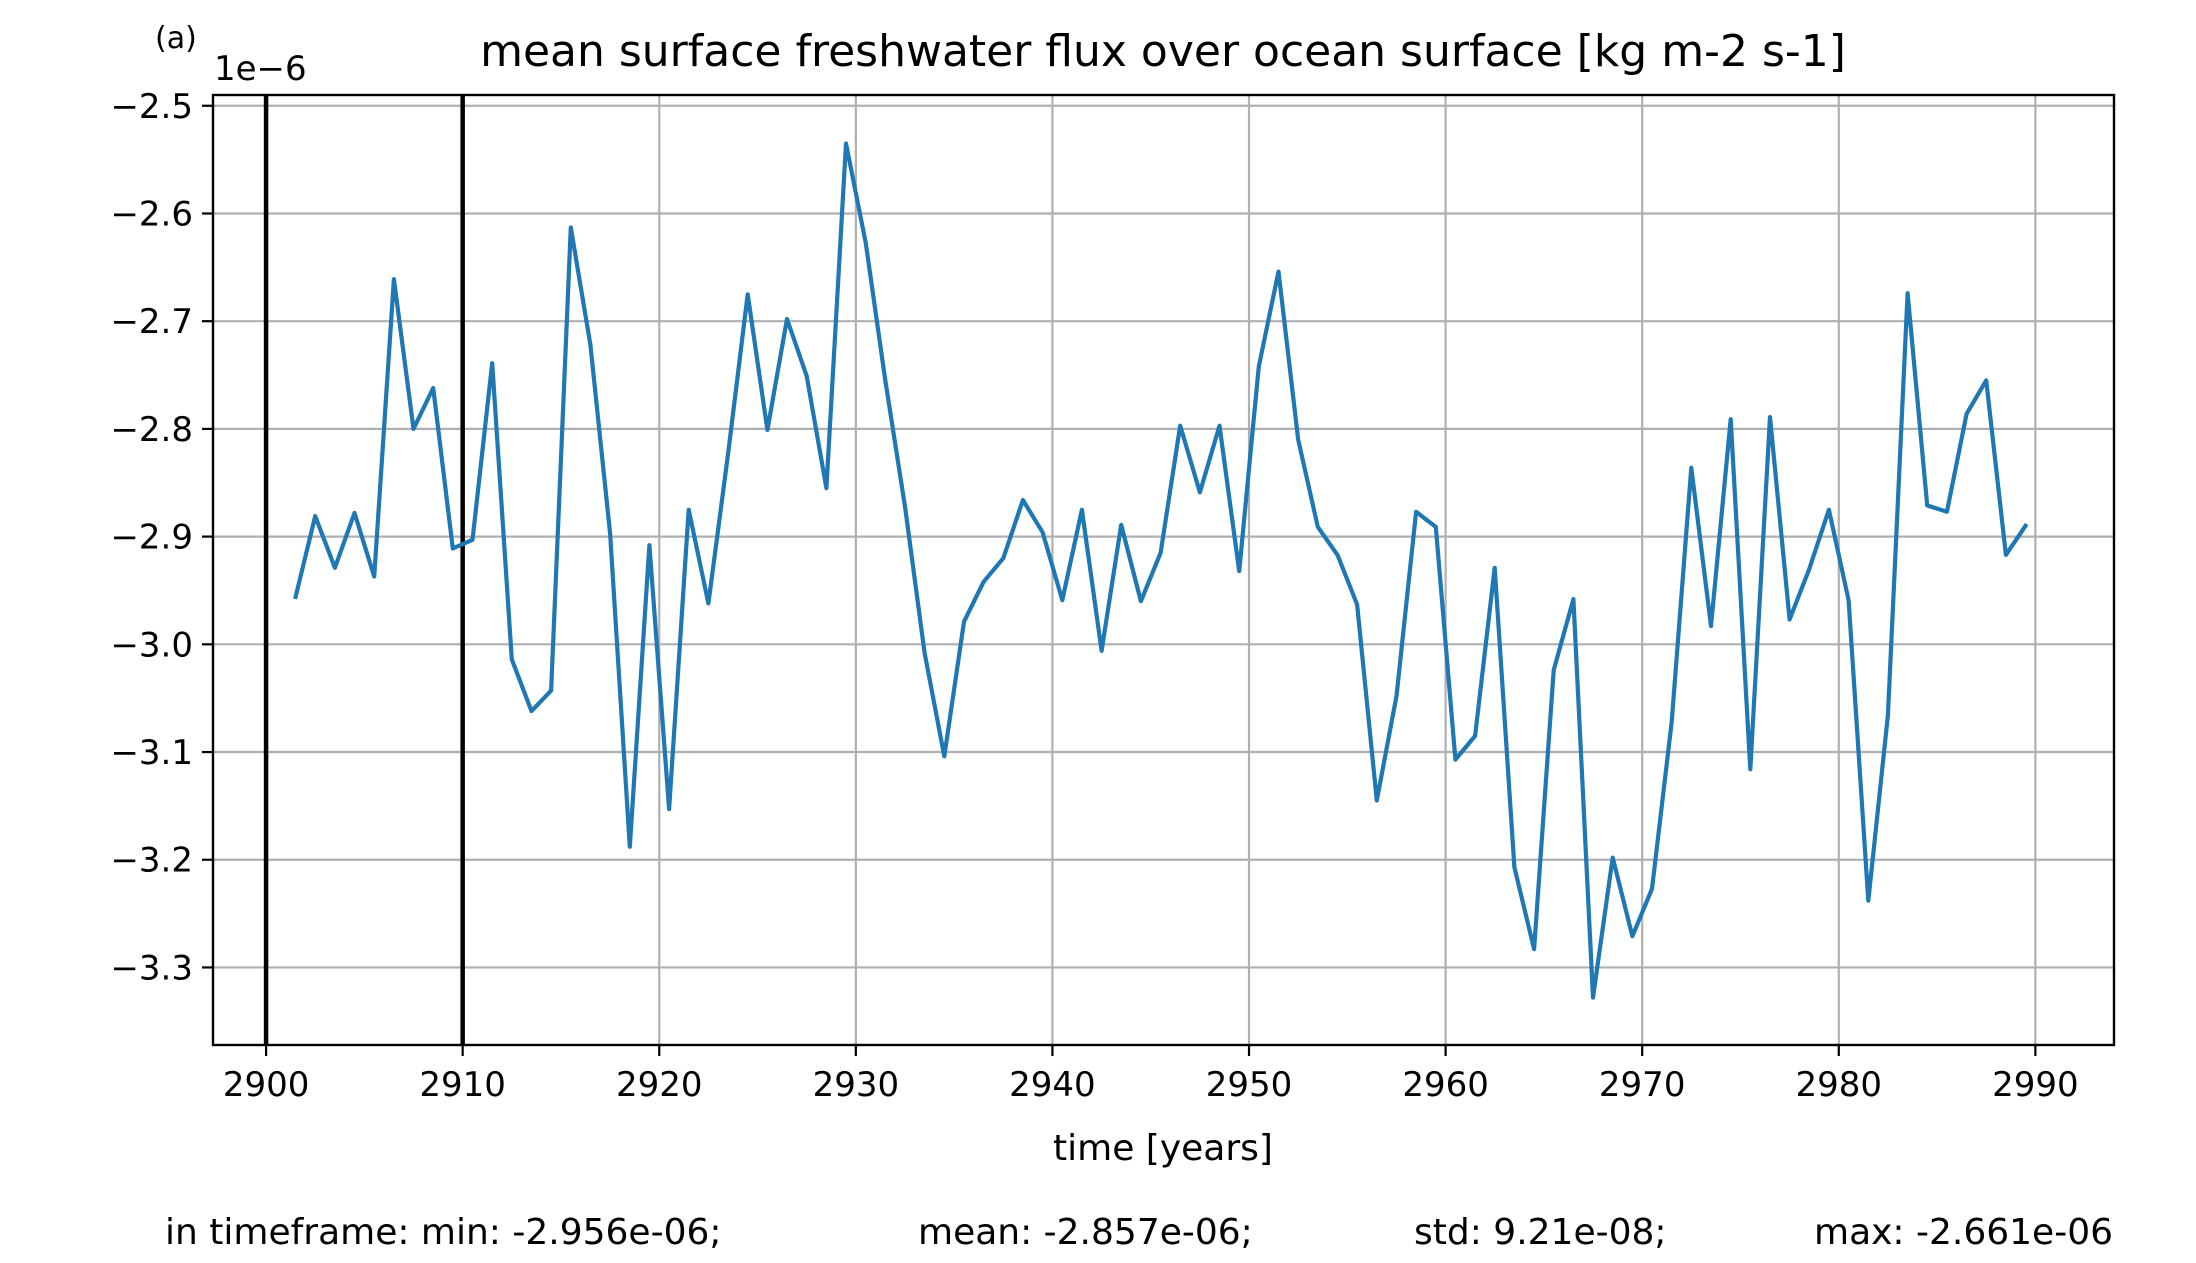 The width and height of the screenshot is (2196, 1263). I want to click on stats-max: max: -2.661e-06, so click(1963, 1232).